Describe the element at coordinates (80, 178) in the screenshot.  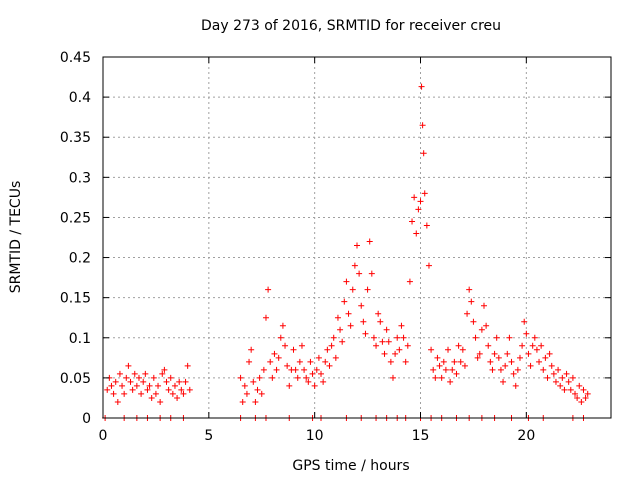
I see `y-tick-label: 0.3` at that location.